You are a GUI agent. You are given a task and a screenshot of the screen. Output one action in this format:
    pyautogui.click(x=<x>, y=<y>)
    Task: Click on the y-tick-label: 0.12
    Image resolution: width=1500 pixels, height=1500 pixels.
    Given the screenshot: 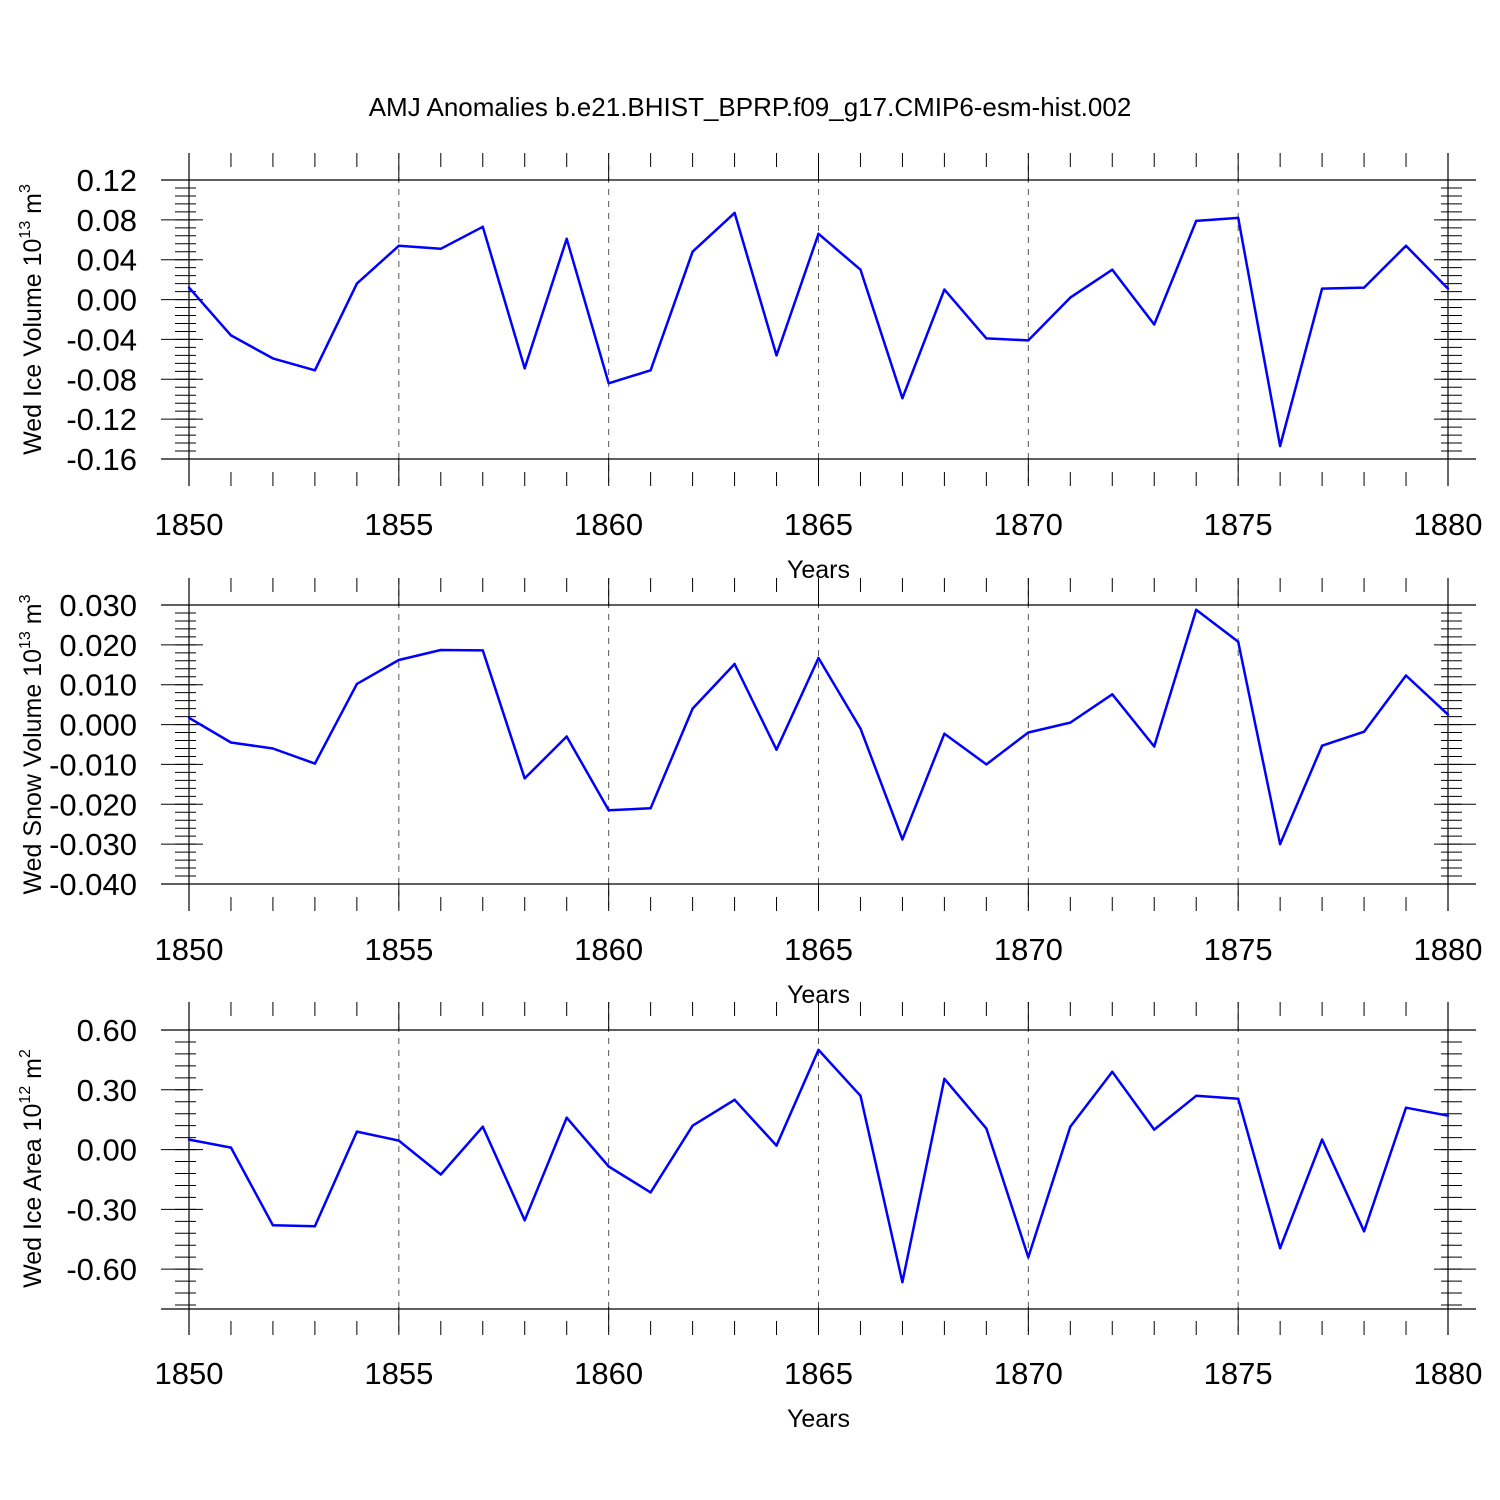 What is the action you would take?
    pyautogui.click(x=107, y=180)
    